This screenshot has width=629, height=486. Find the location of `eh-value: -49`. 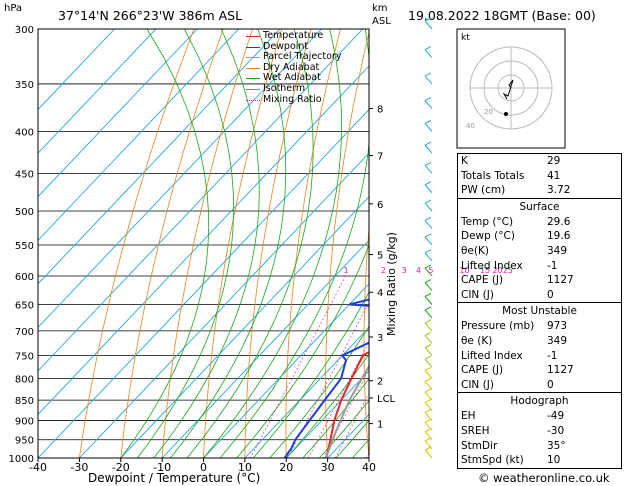

eh-value: -49 is located at coordinates (556, 416).